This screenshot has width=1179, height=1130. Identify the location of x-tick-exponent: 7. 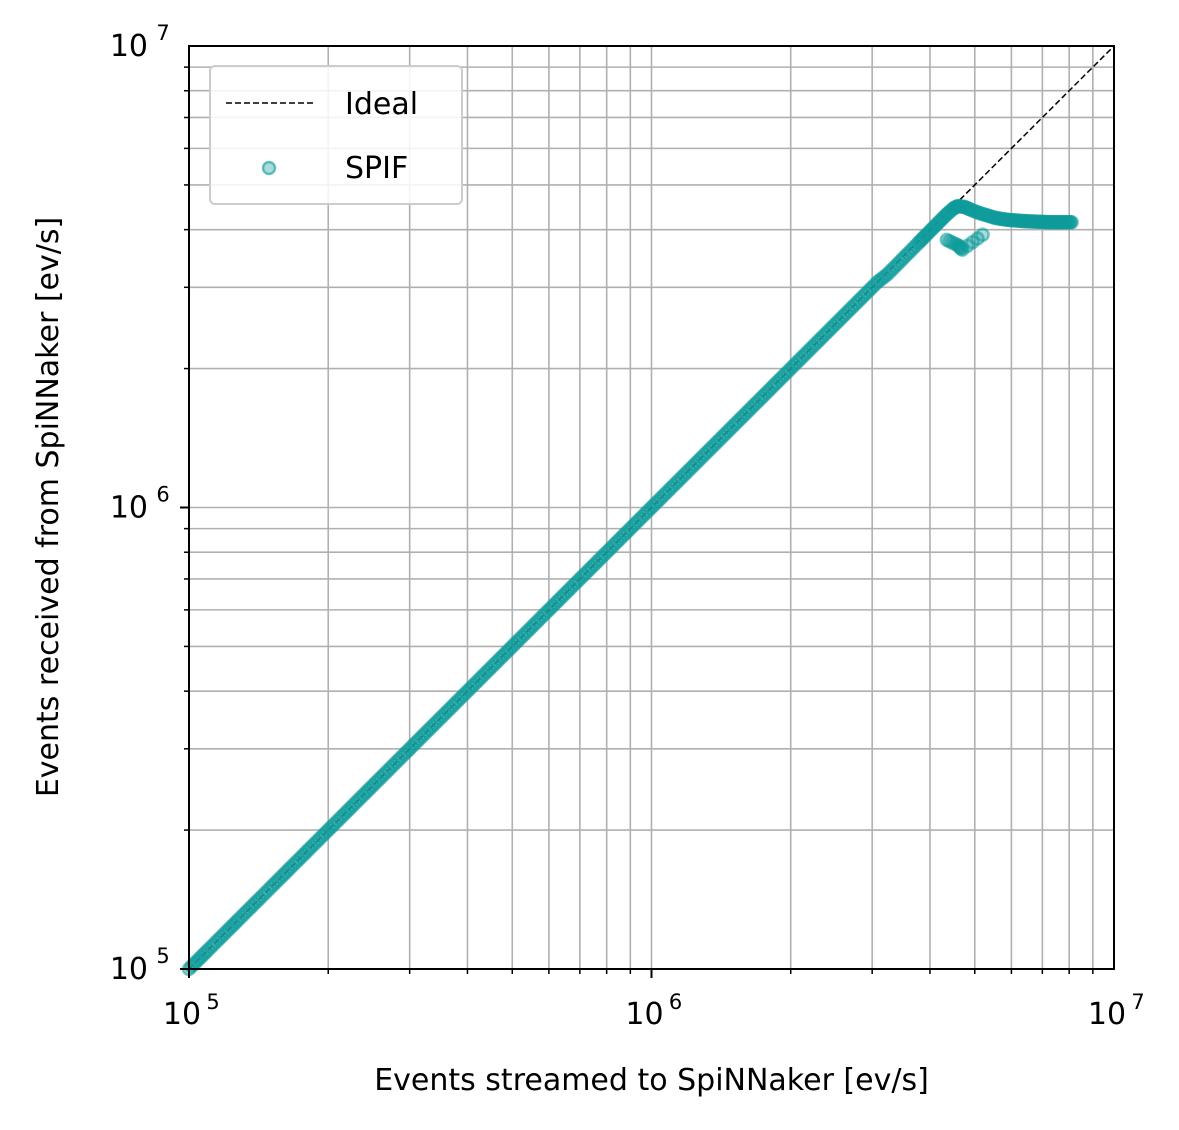
(1137, 1002).